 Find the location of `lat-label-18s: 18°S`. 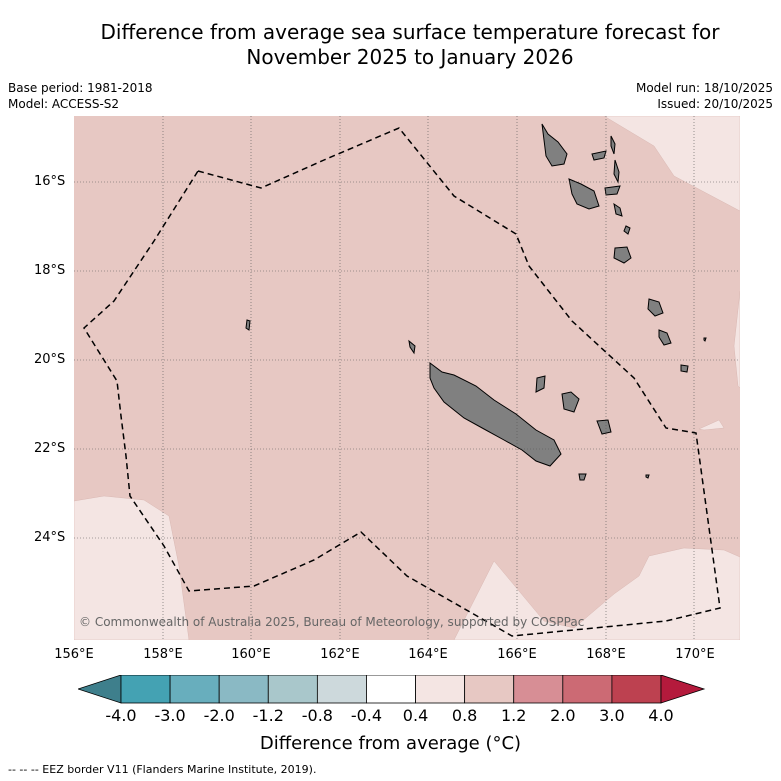

lat-label-18s: 18°S is located at coordinates (50, 270).